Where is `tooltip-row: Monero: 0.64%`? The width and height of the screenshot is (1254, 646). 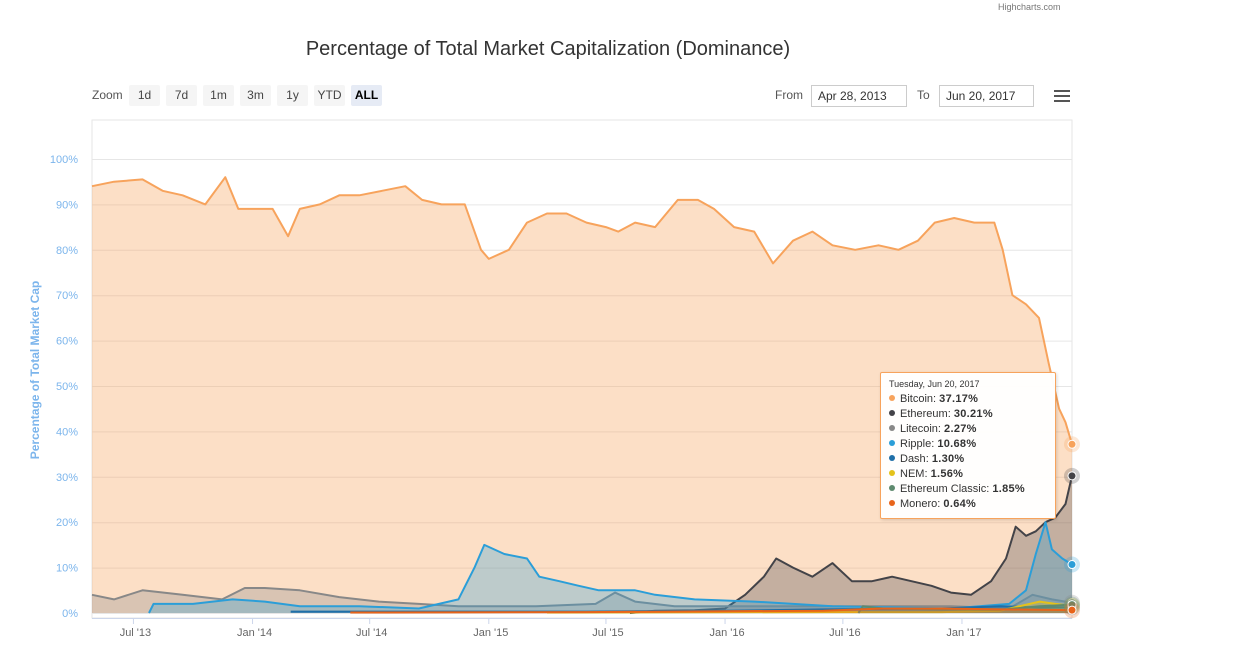 tooltip-row: Monero: 0.64% is located at coordinates (968, 504).